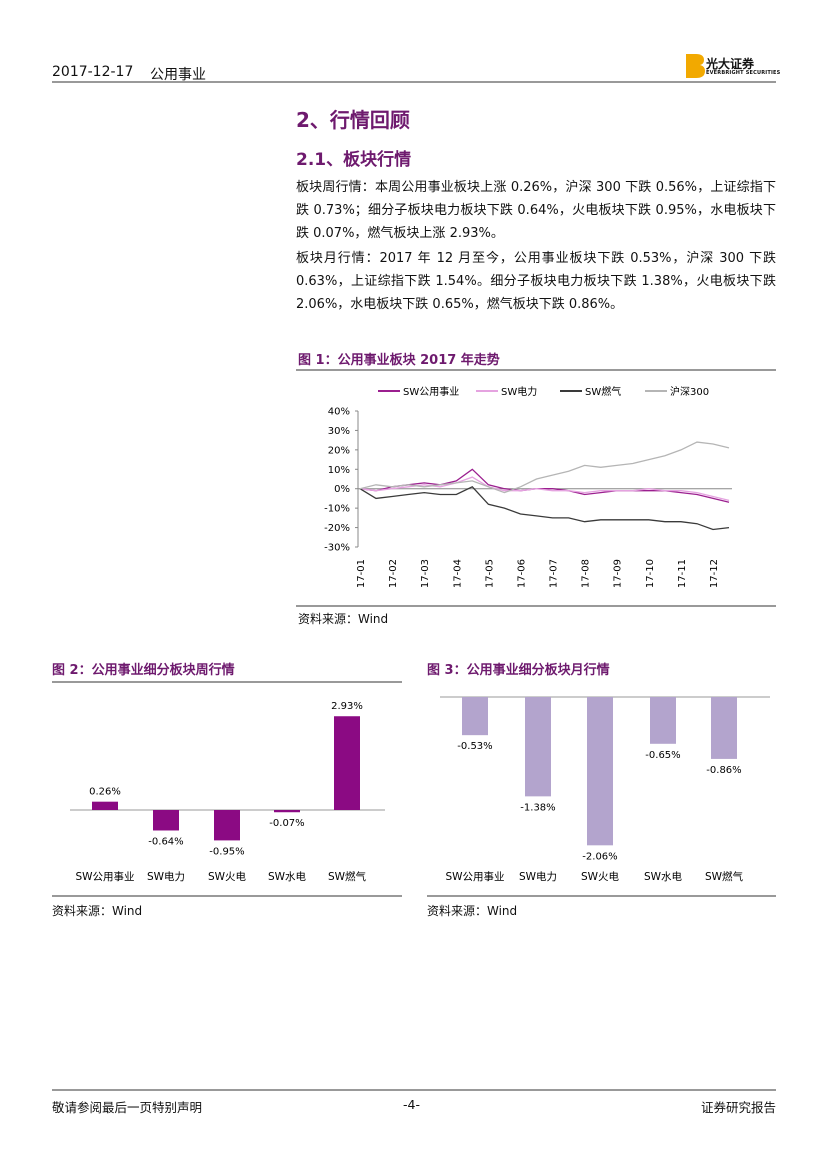  What do you see at coordinates (521, 573) in the screenshot?
I see `x-tick-label: 17-06` at bounding box center [521, 573].